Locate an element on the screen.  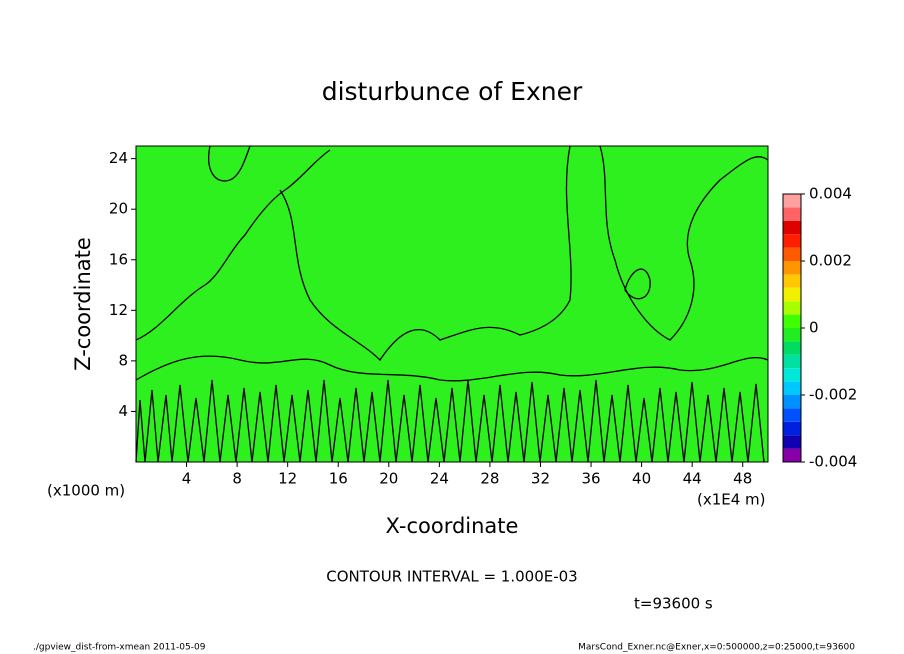
y-tick-label: 20 is located at coordinates (118, 209).